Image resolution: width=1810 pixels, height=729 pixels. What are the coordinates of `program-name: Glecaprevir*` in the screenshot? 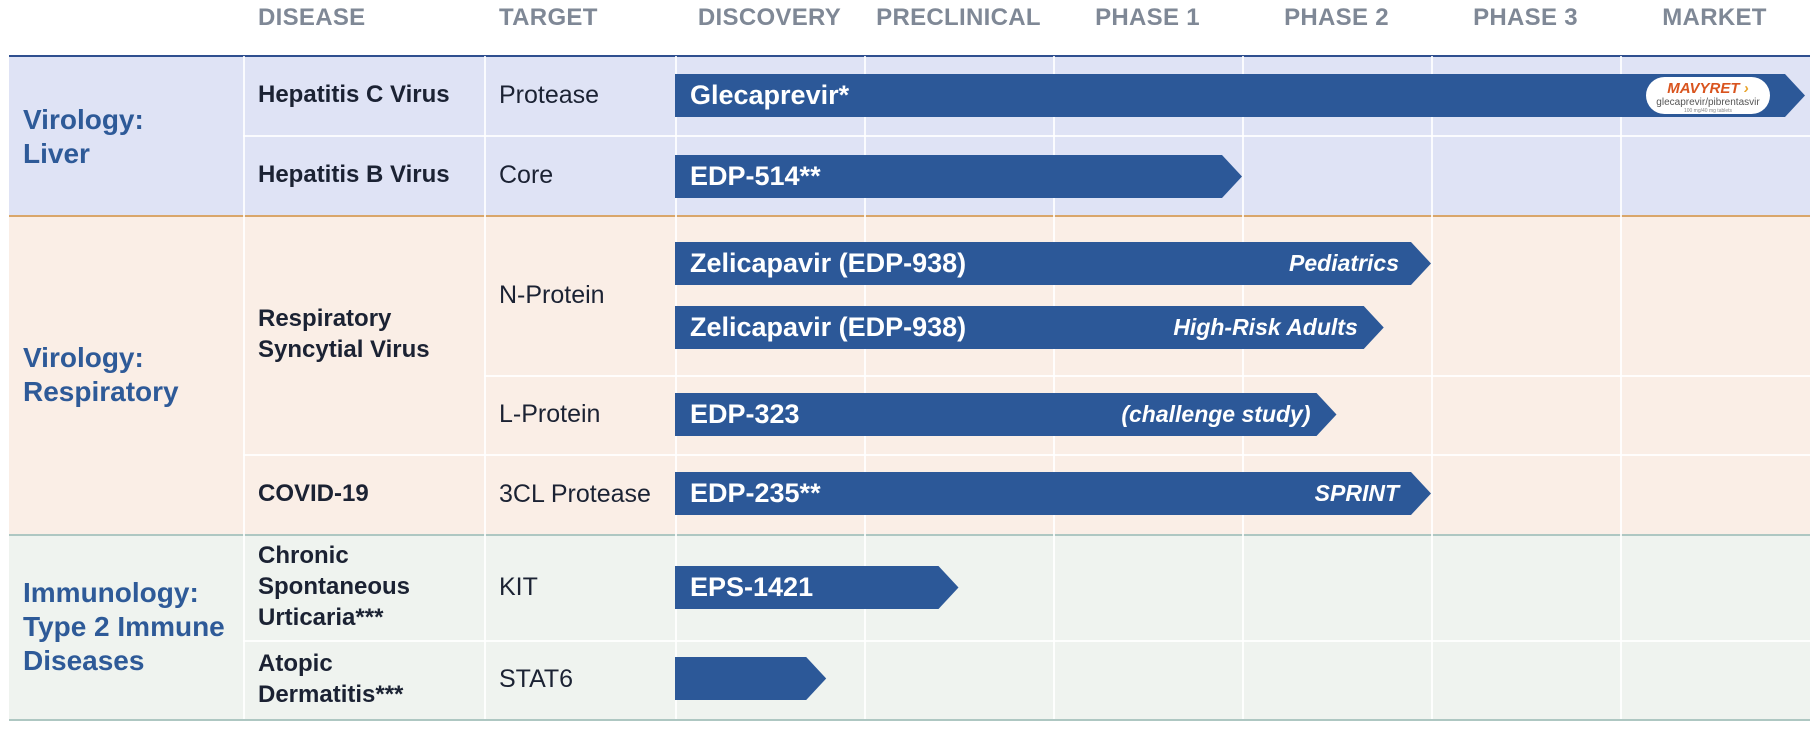 It's located at (770, 95).